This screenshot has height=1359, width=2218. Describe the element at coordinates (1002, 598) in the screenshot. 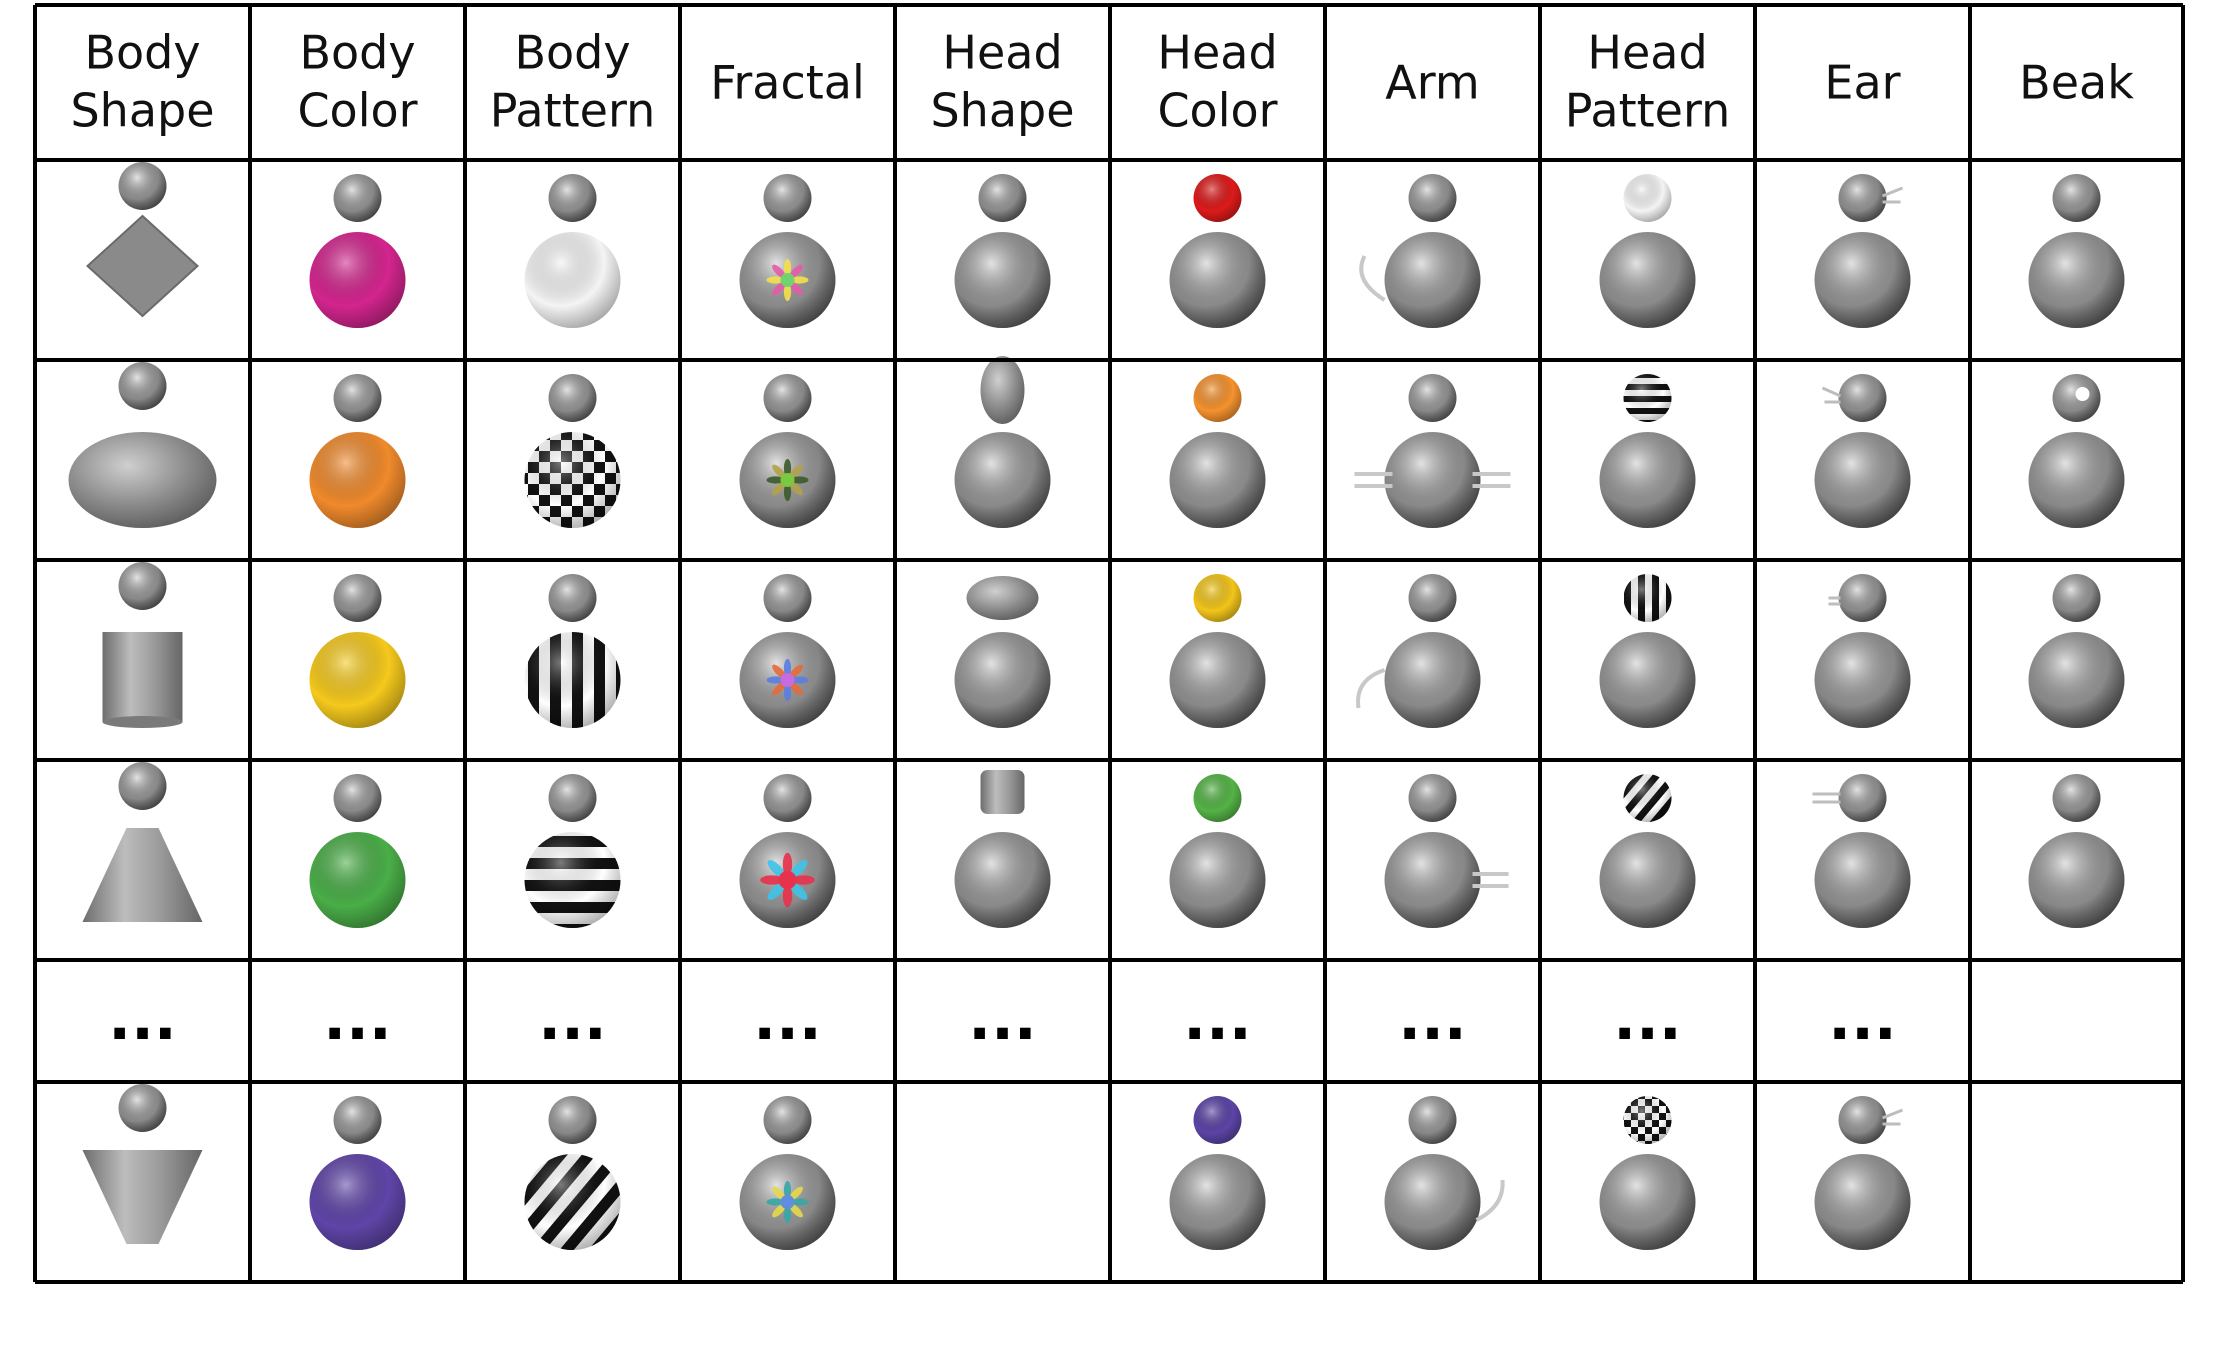

I see `head-wide-ellipse` at that location.